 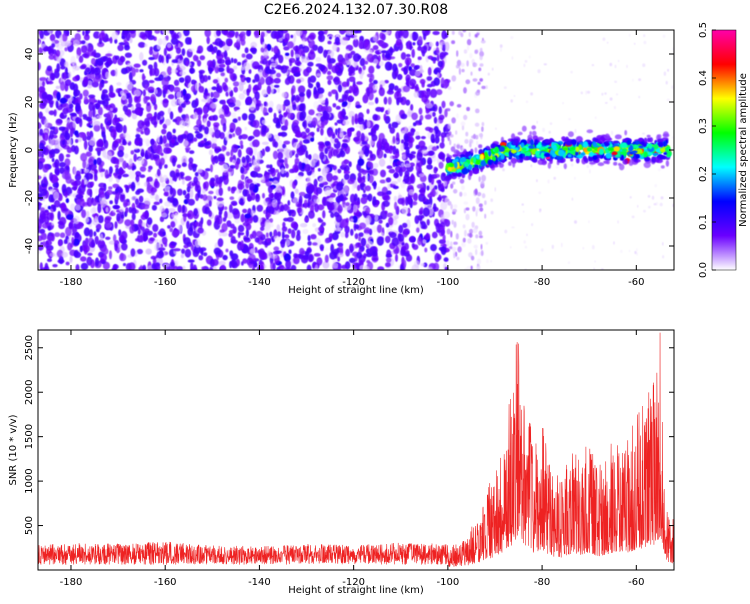 I want to click on x-tick-label: -180, so click(x=71, y=282).